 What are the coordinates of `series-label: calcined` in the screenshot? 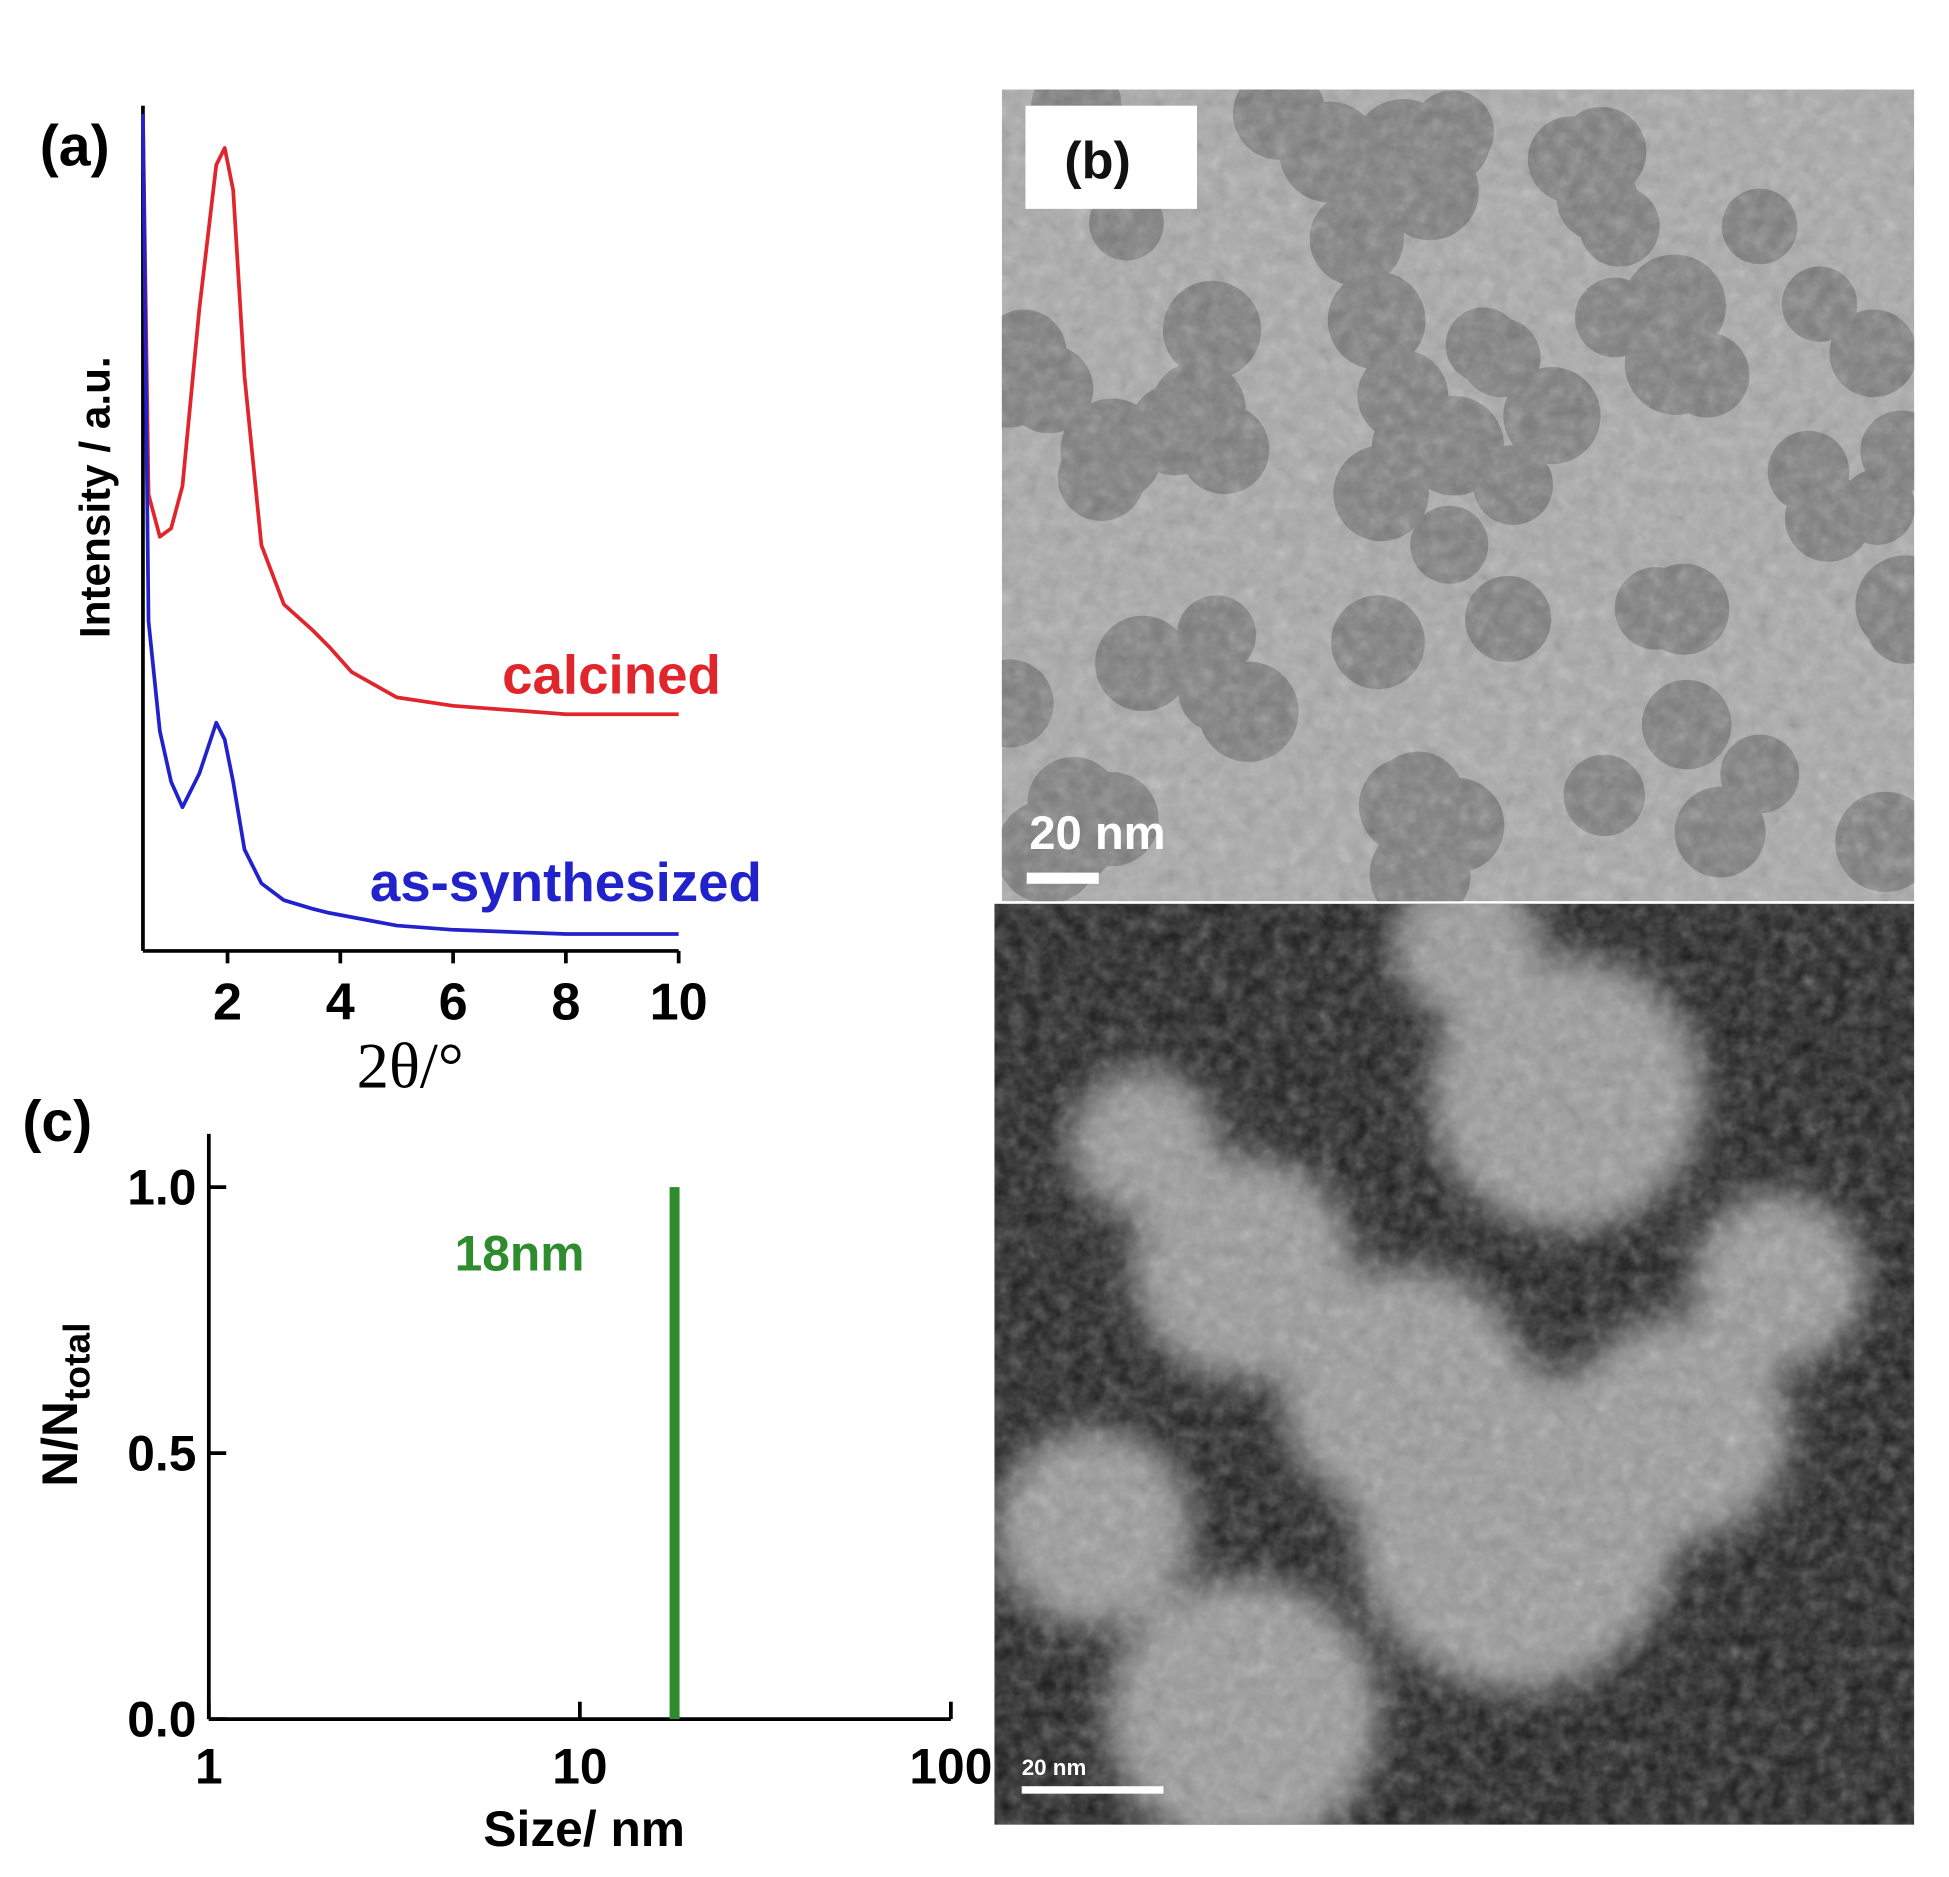 It's located at (611, 675).